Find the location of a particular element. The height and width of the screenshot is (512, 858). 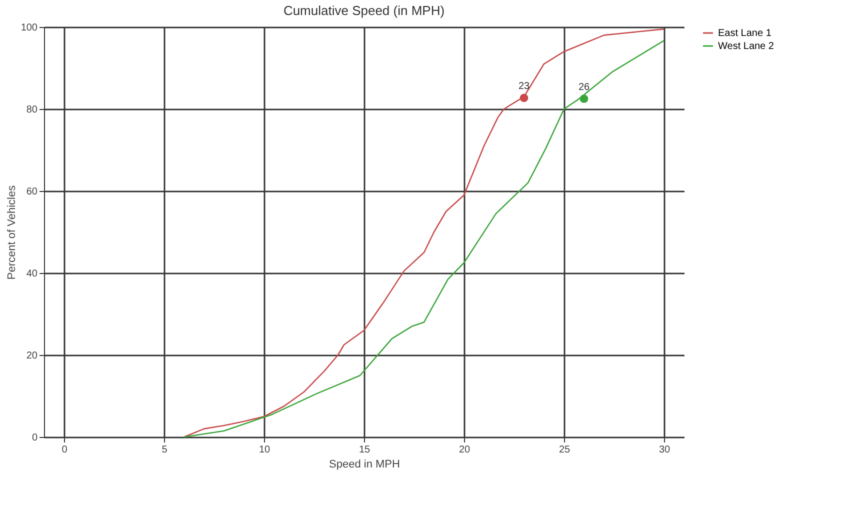

x-tick-label: 10 is located at coordinates (264, 450).